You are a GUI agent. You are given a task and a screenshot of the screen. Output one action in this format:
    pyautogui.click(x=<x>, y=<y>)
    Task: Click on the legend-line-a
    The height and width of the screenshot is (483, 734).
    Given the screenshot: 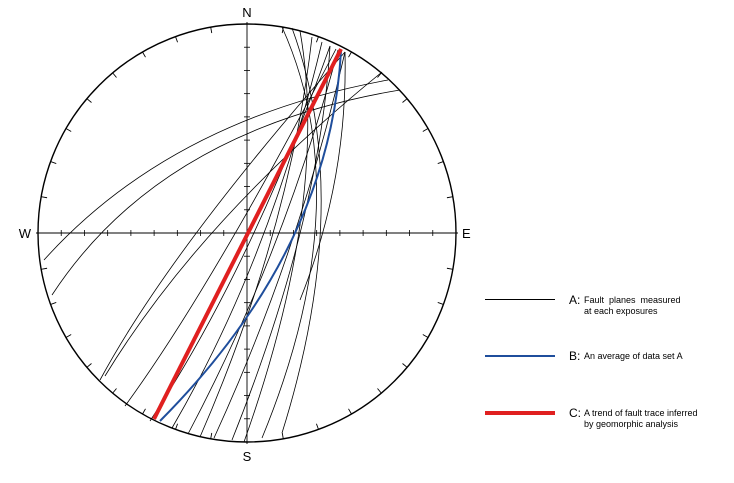 What is the action you would take?
    pyautogui.click(x=520, y=299)
    